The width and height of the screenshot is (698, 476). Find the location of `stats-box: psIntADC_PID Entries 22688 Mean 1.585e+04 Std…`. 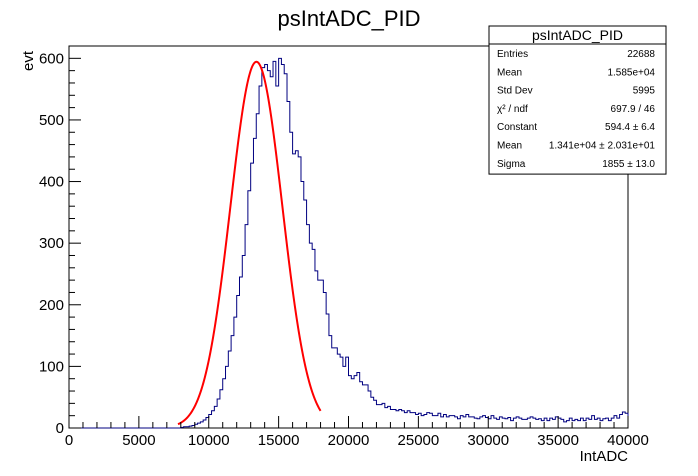

stats-box: psIntADC_PID Entries 22688 Mean 1.585e+04 Std… is located at coordinates (577, 100).